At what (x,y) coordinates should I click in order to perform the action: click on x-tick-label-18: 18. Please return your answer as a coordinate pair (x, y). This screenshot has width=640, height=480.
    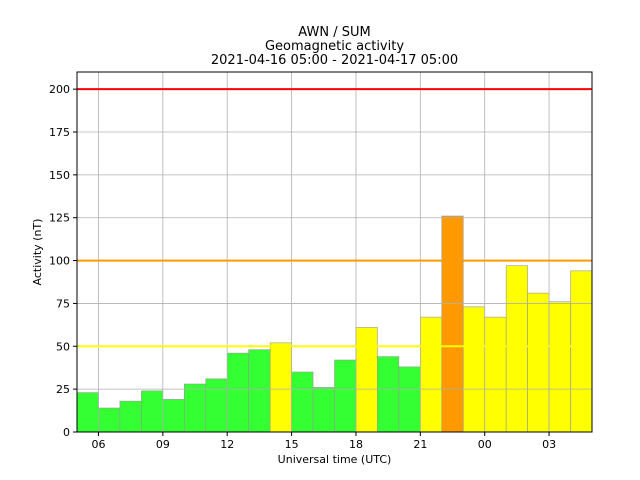
    Looking at the image, I should click on (356, 444).